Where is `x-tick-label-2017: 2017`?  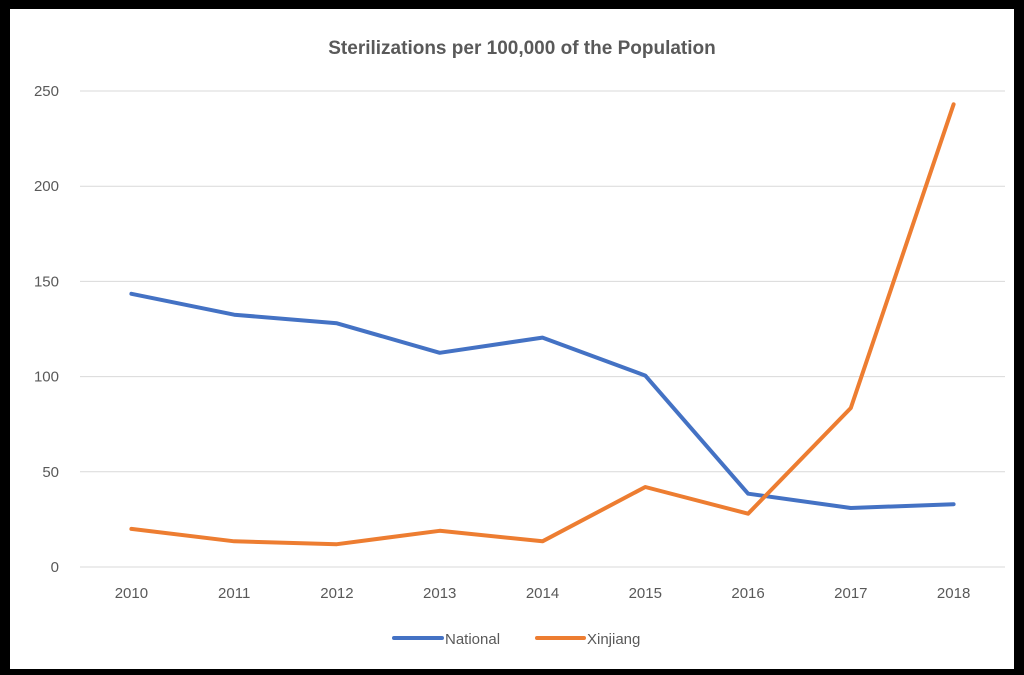 x-tick-label-2017: 2017 is located at coordinates (850, 593).